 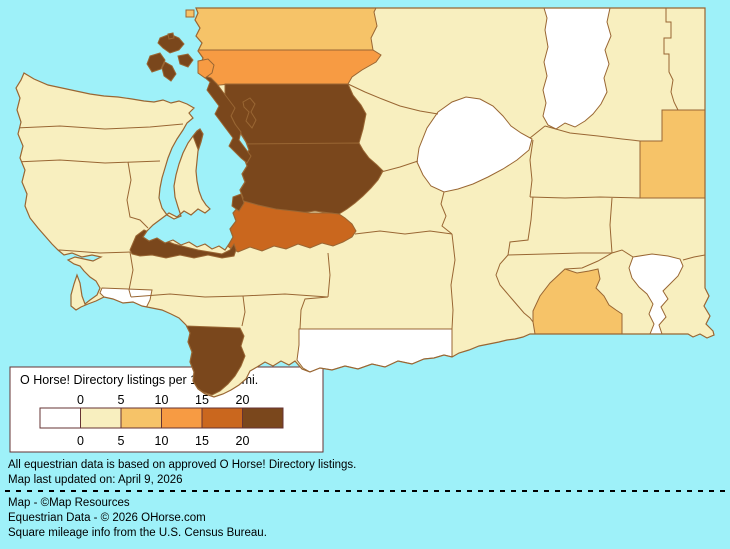 What do you see at coordinates (156, 62) in the screenshot?
I see `county-san-juan-island` at bounding box center [156, 62].